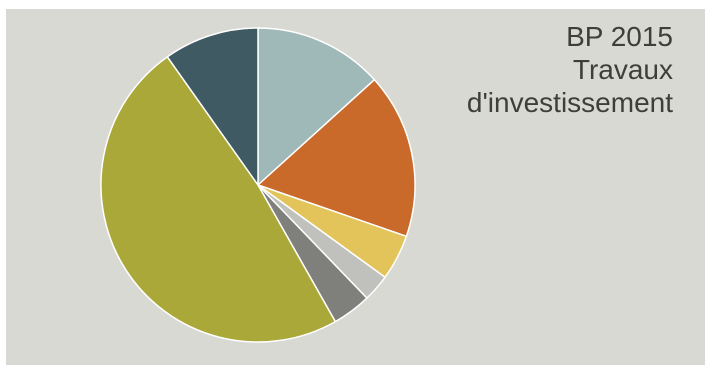  Describe the element at coordinates (569, 102) in the screenshot. I see `chart-title-line-3: d'investissement` at that location.